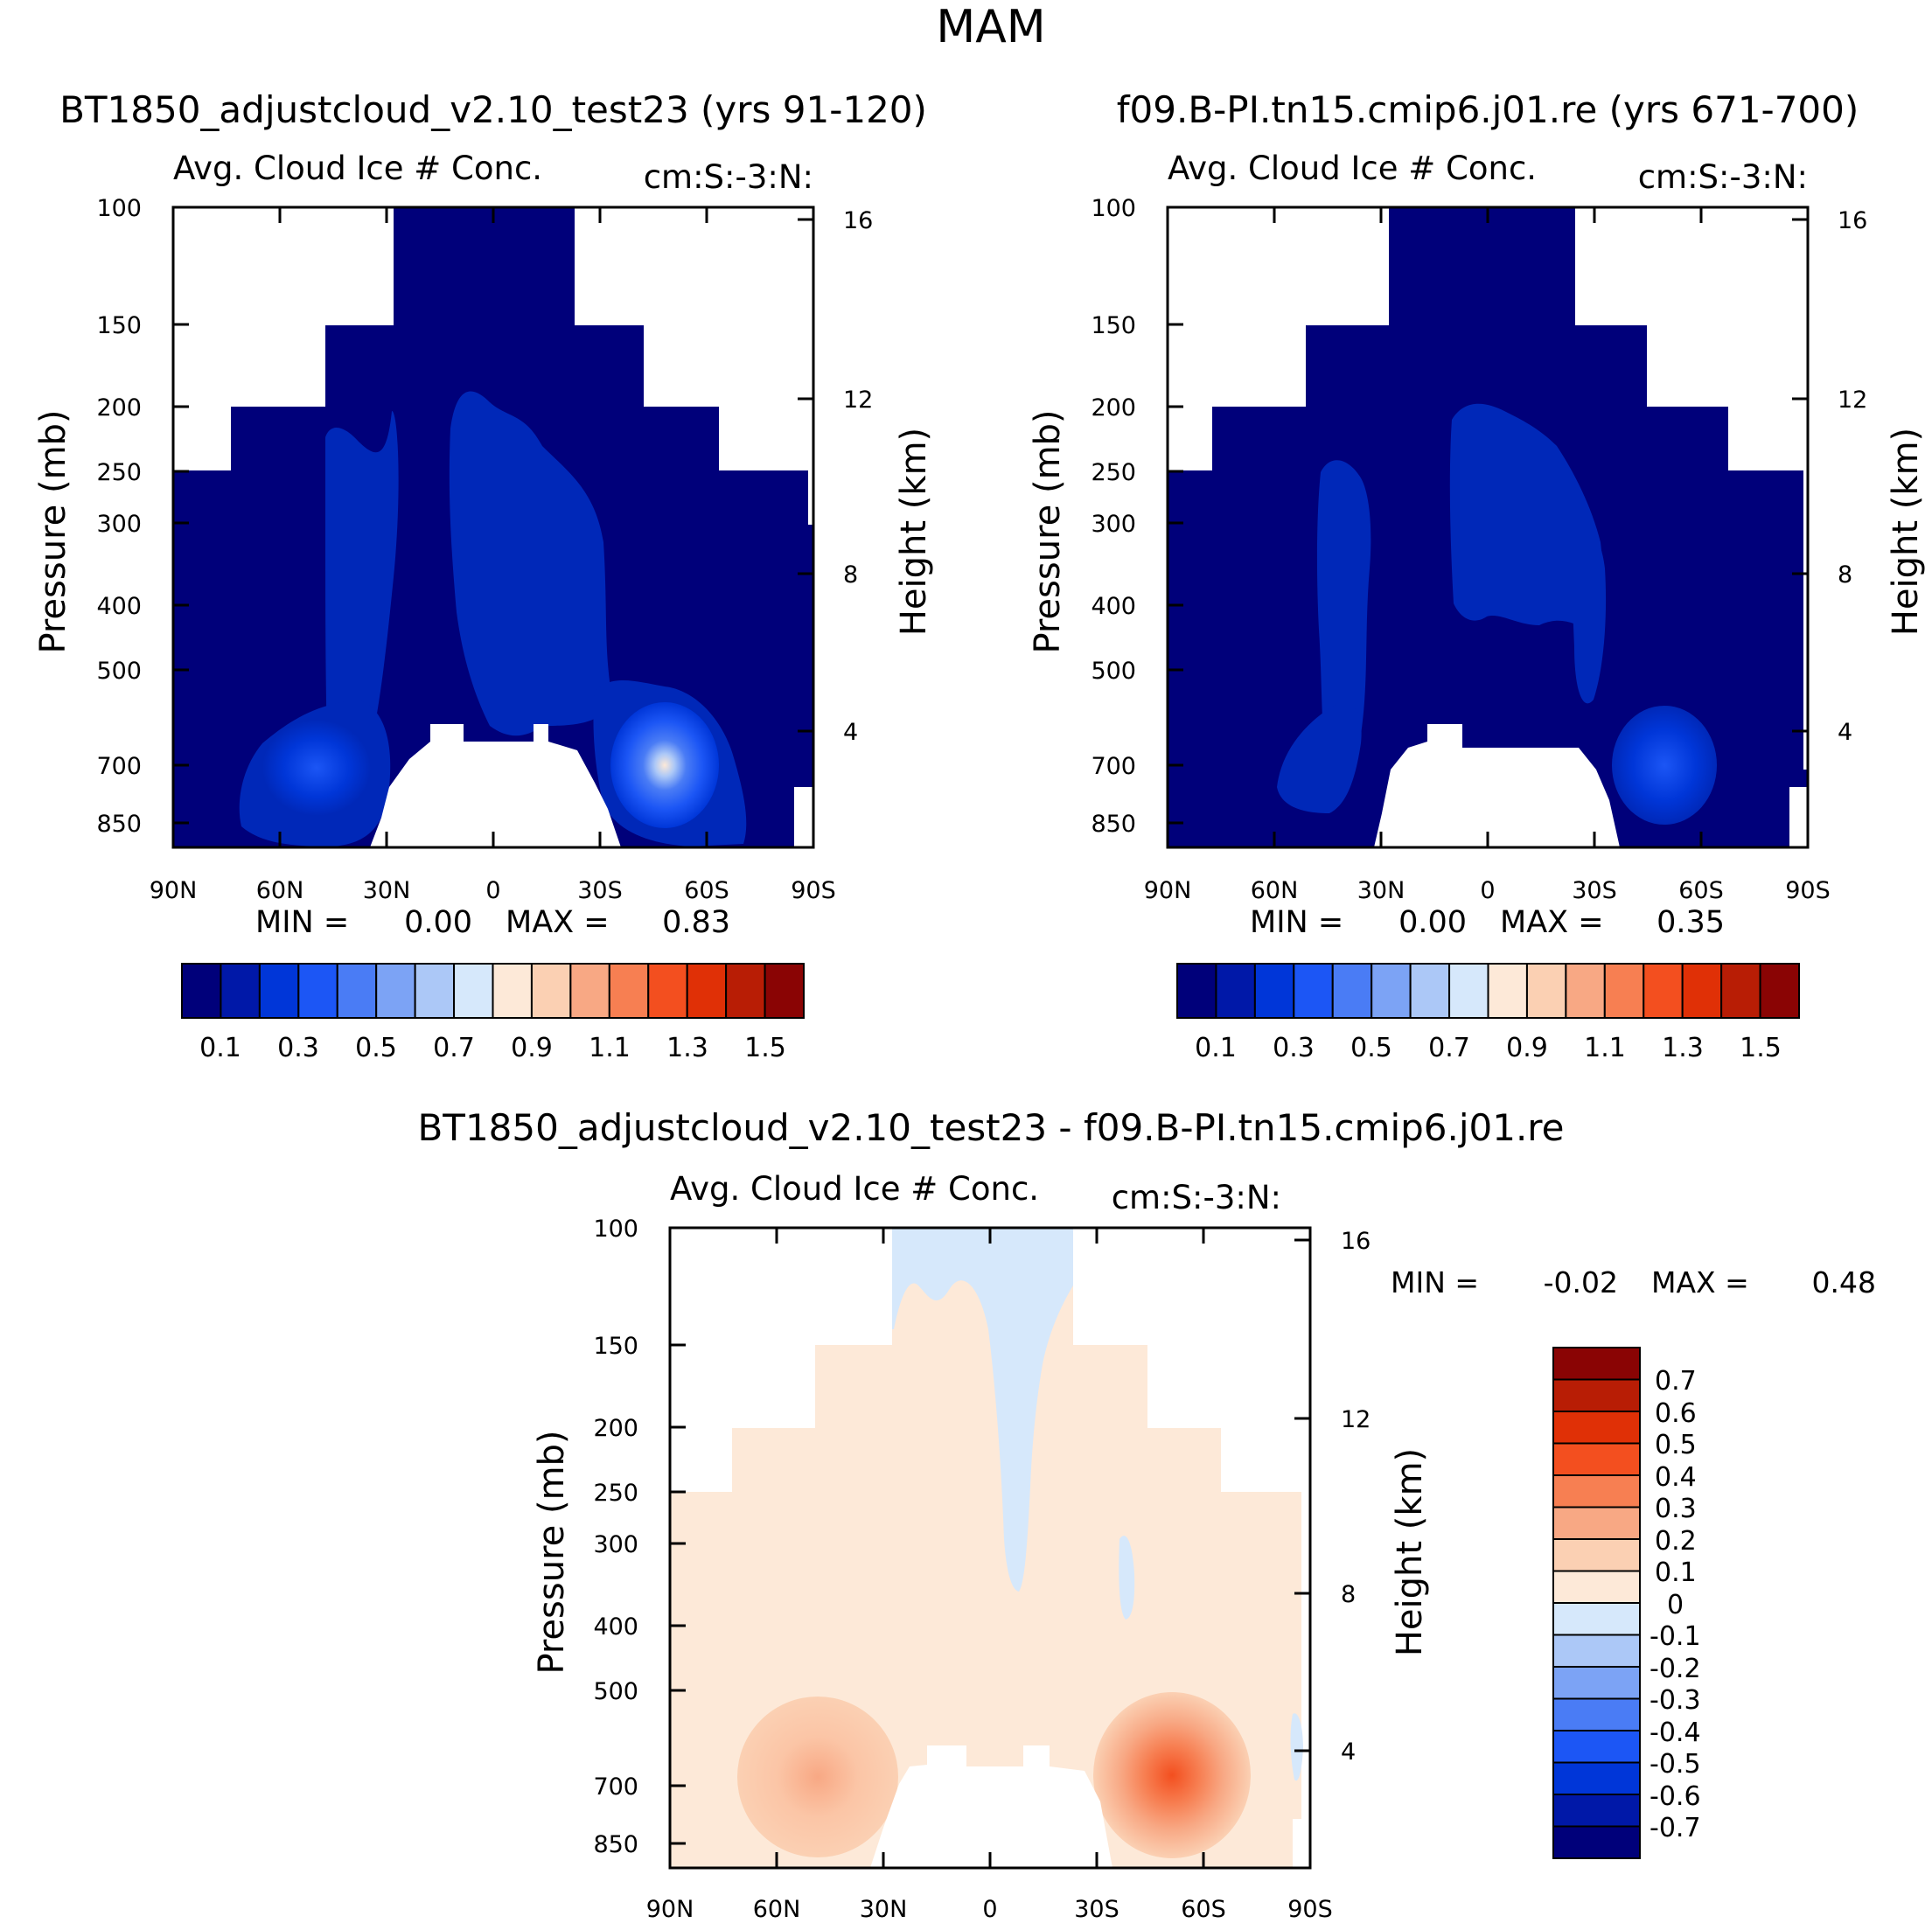  What do you see at coordinates (357, 168) in the screenshot?
I see `panel-subtitle: Avg. Cloud Ice # Conc.` at bounding box center [357, 168].